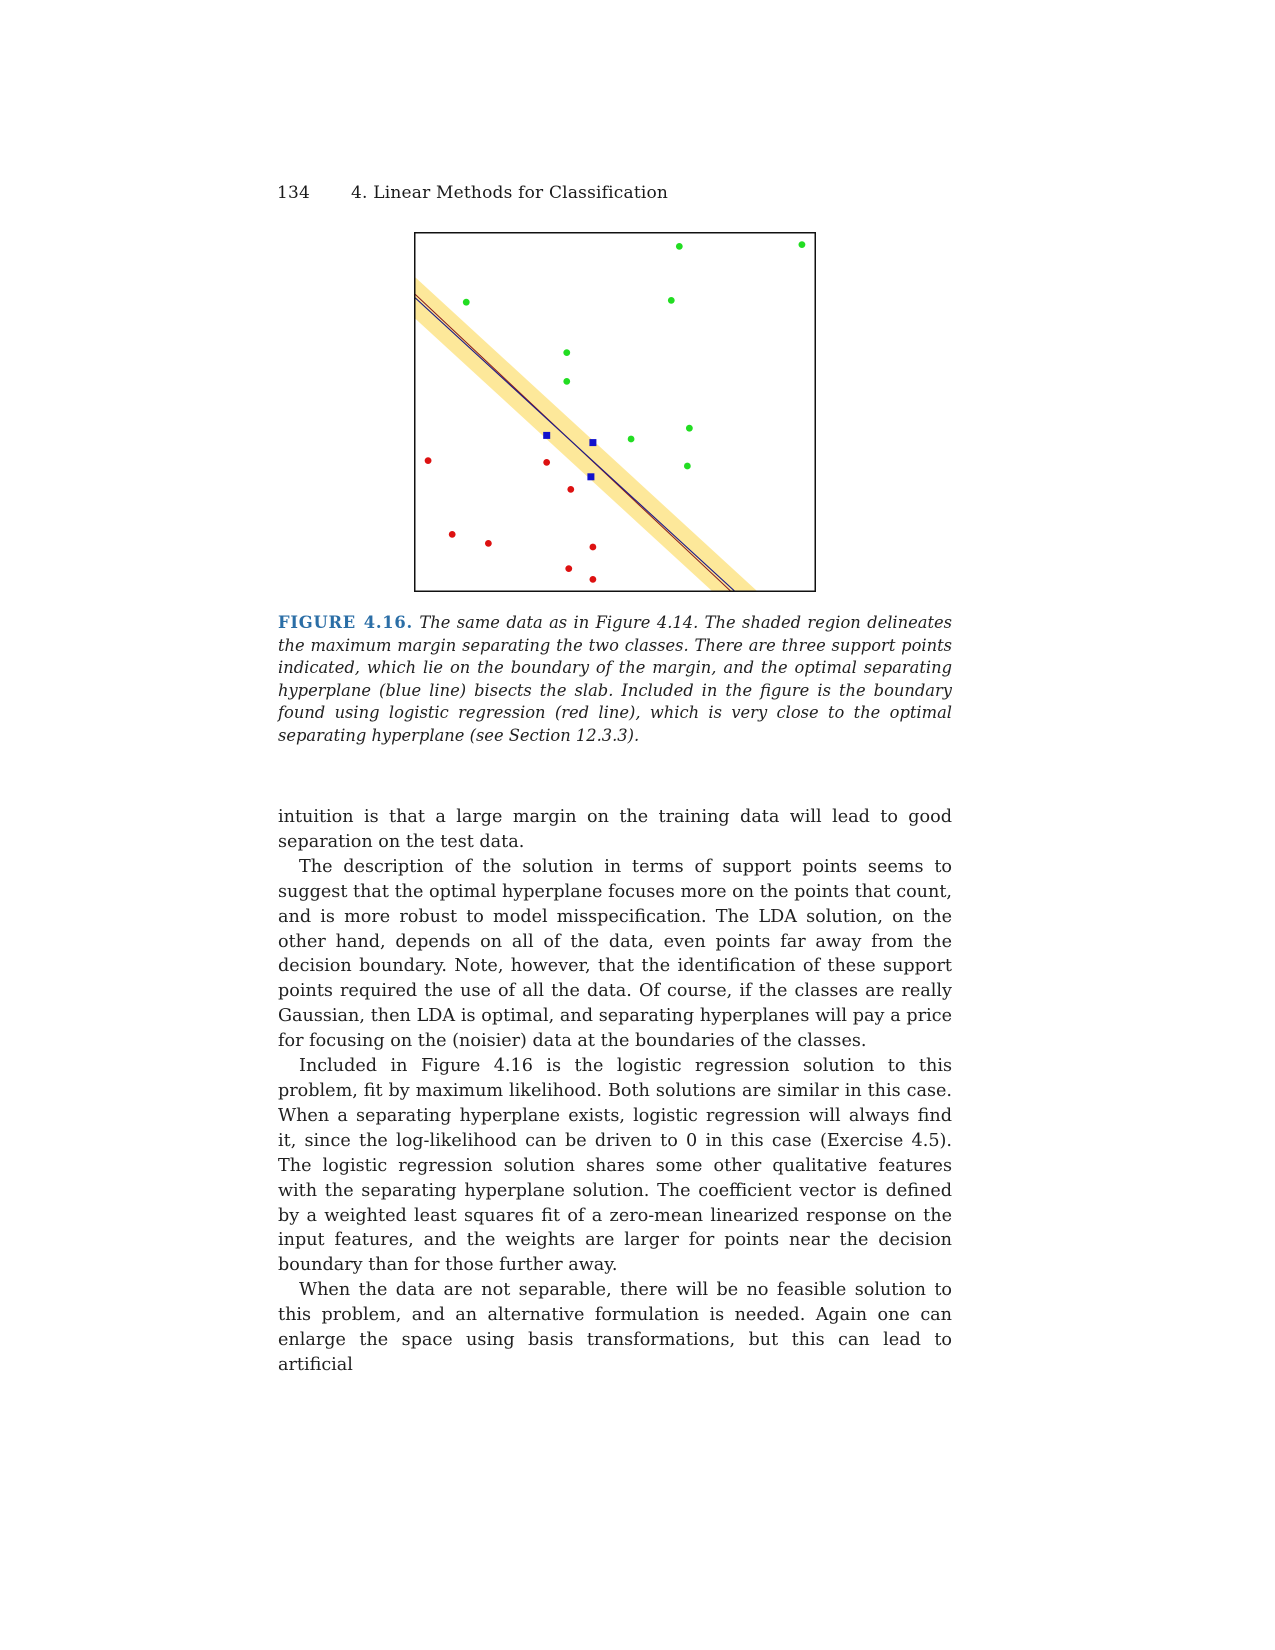 Image resolution: width=1275 pixels, height=1650 pixels. Describe the element at coordinates (346, 622) in the screenshot. I see `figure-label: FIGURE 4.16.` at that location.